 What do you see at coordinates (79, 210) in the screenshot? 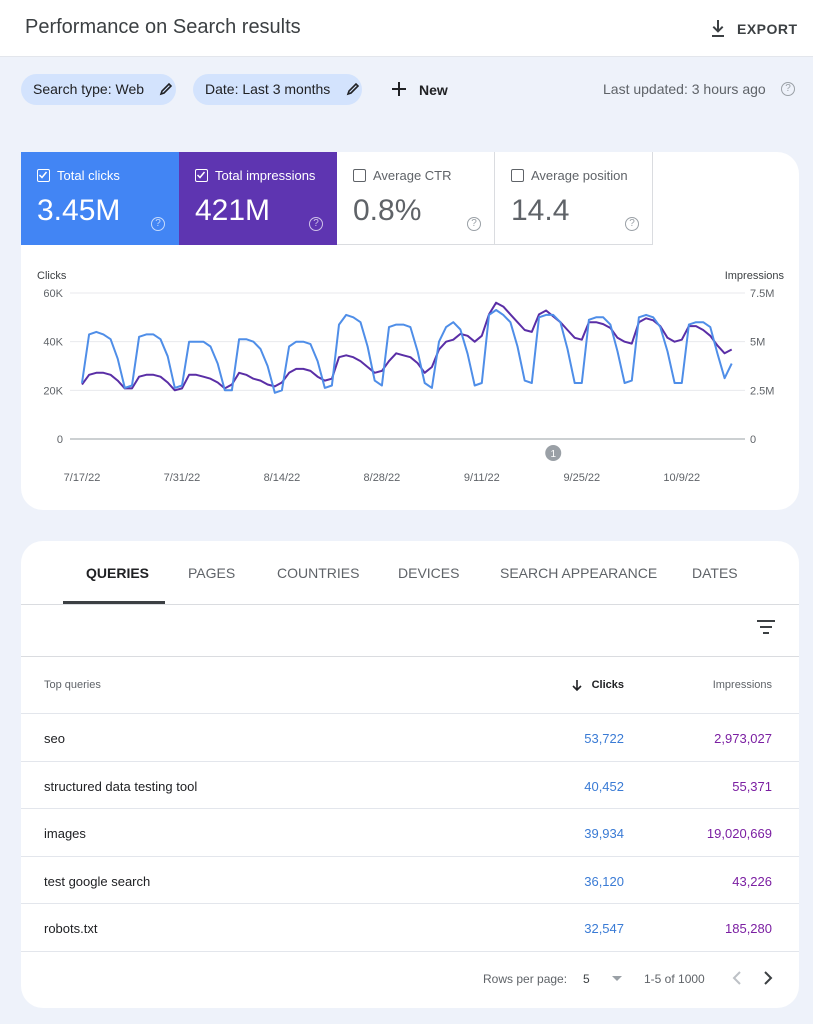
I see `metric-value: 3.45M` at bounding box center [79, 210].